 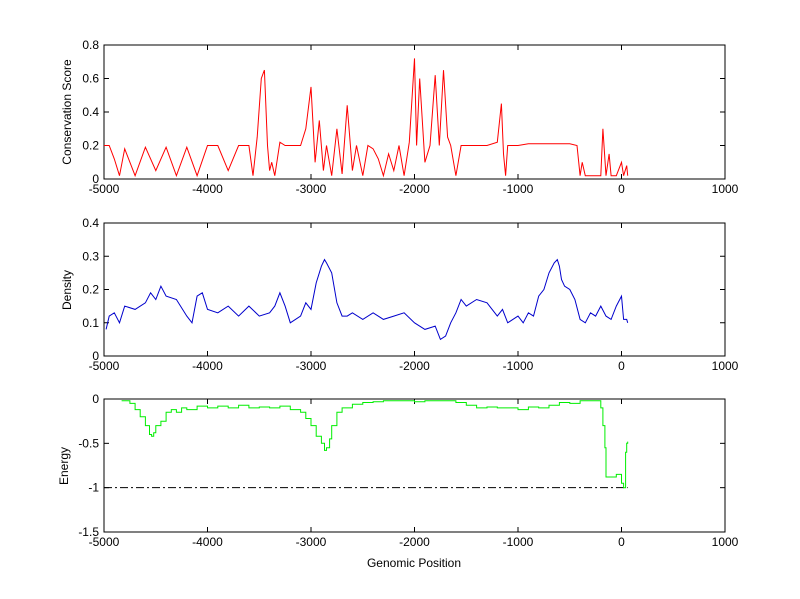 What do you see at coordinates (725, 542) in the screenshot?
I see `energy-xtick-label: 1000` at bounding box center [725, 542].